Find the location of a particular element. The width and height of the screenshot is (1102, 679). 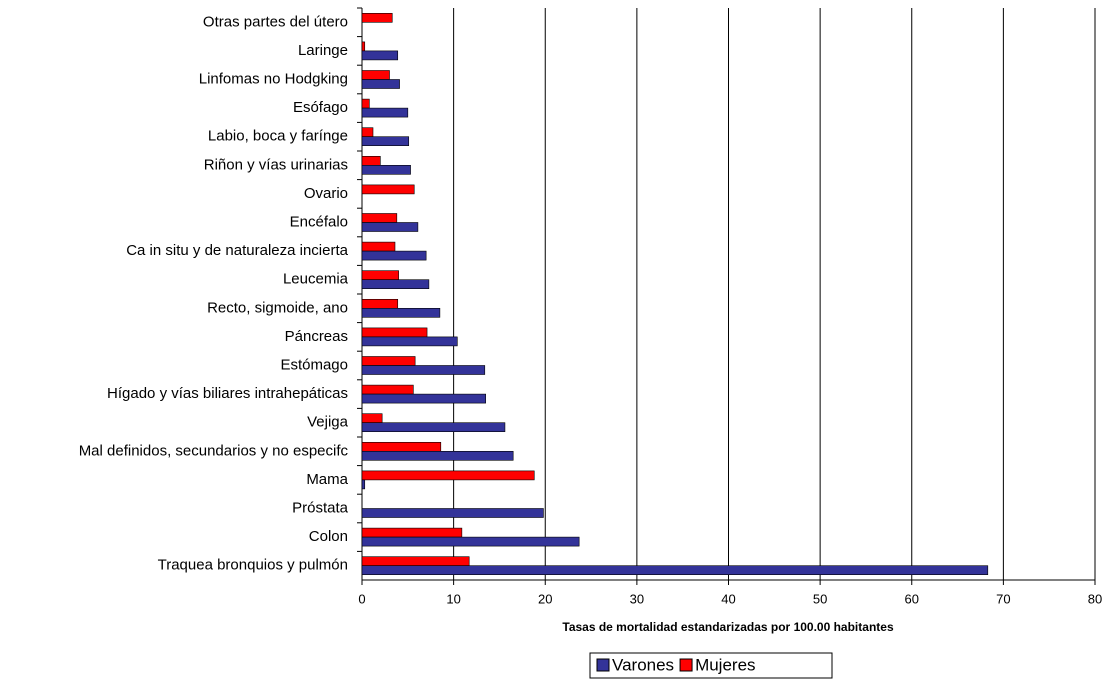

x-tick-label: 40 is located at coordinates (728, 598).